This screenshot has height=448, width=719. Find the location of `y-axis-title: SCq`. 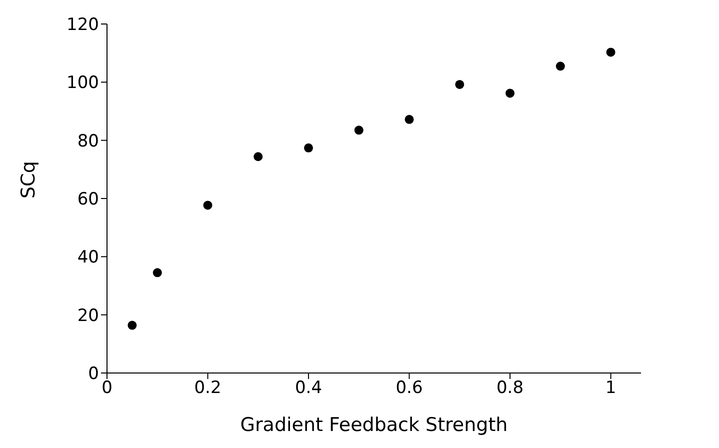

y-axis-title: SCq is located at coordinates (29, 179).